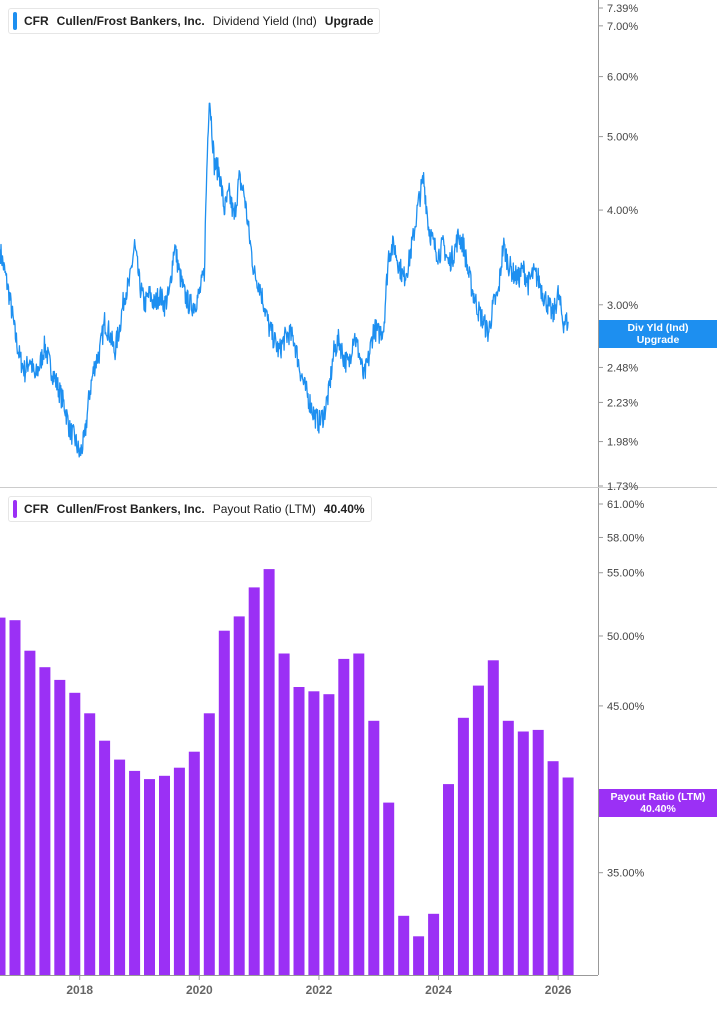 The height and width of the screenshot is (1010, 717). What do you see at coordinates (622, 27) in the screenshot?
I see `yield-y-tick-label: 7.00%` at bounding box center [622, 27].